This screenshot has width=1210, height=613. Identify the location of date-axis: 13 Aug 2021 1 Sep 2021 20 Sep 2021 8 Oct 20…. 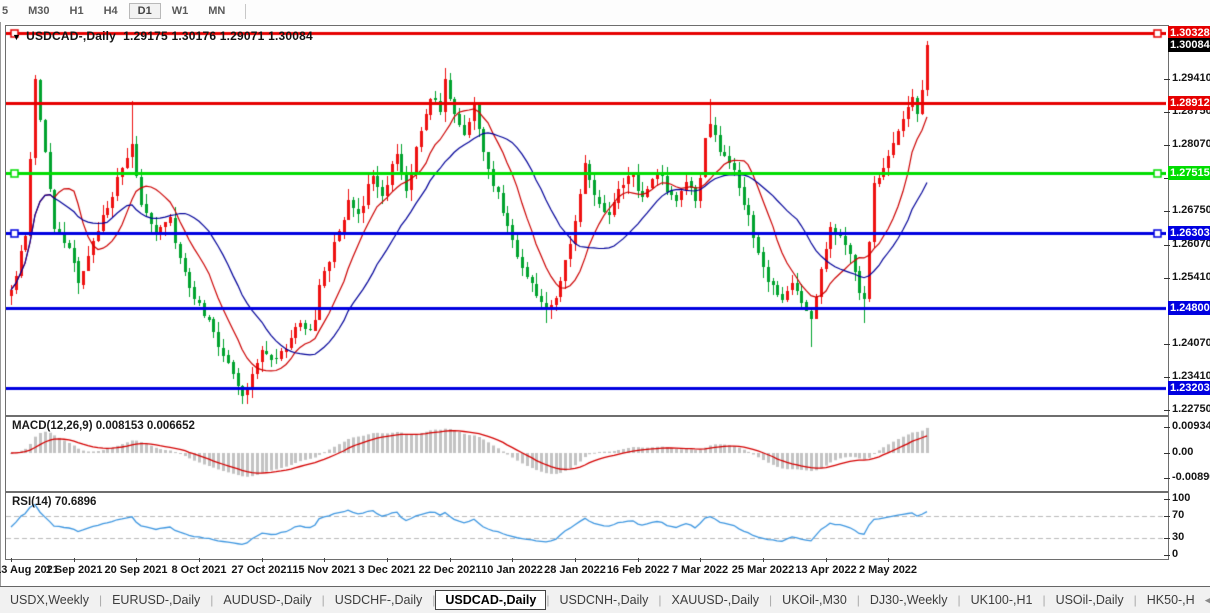
(583, 572).